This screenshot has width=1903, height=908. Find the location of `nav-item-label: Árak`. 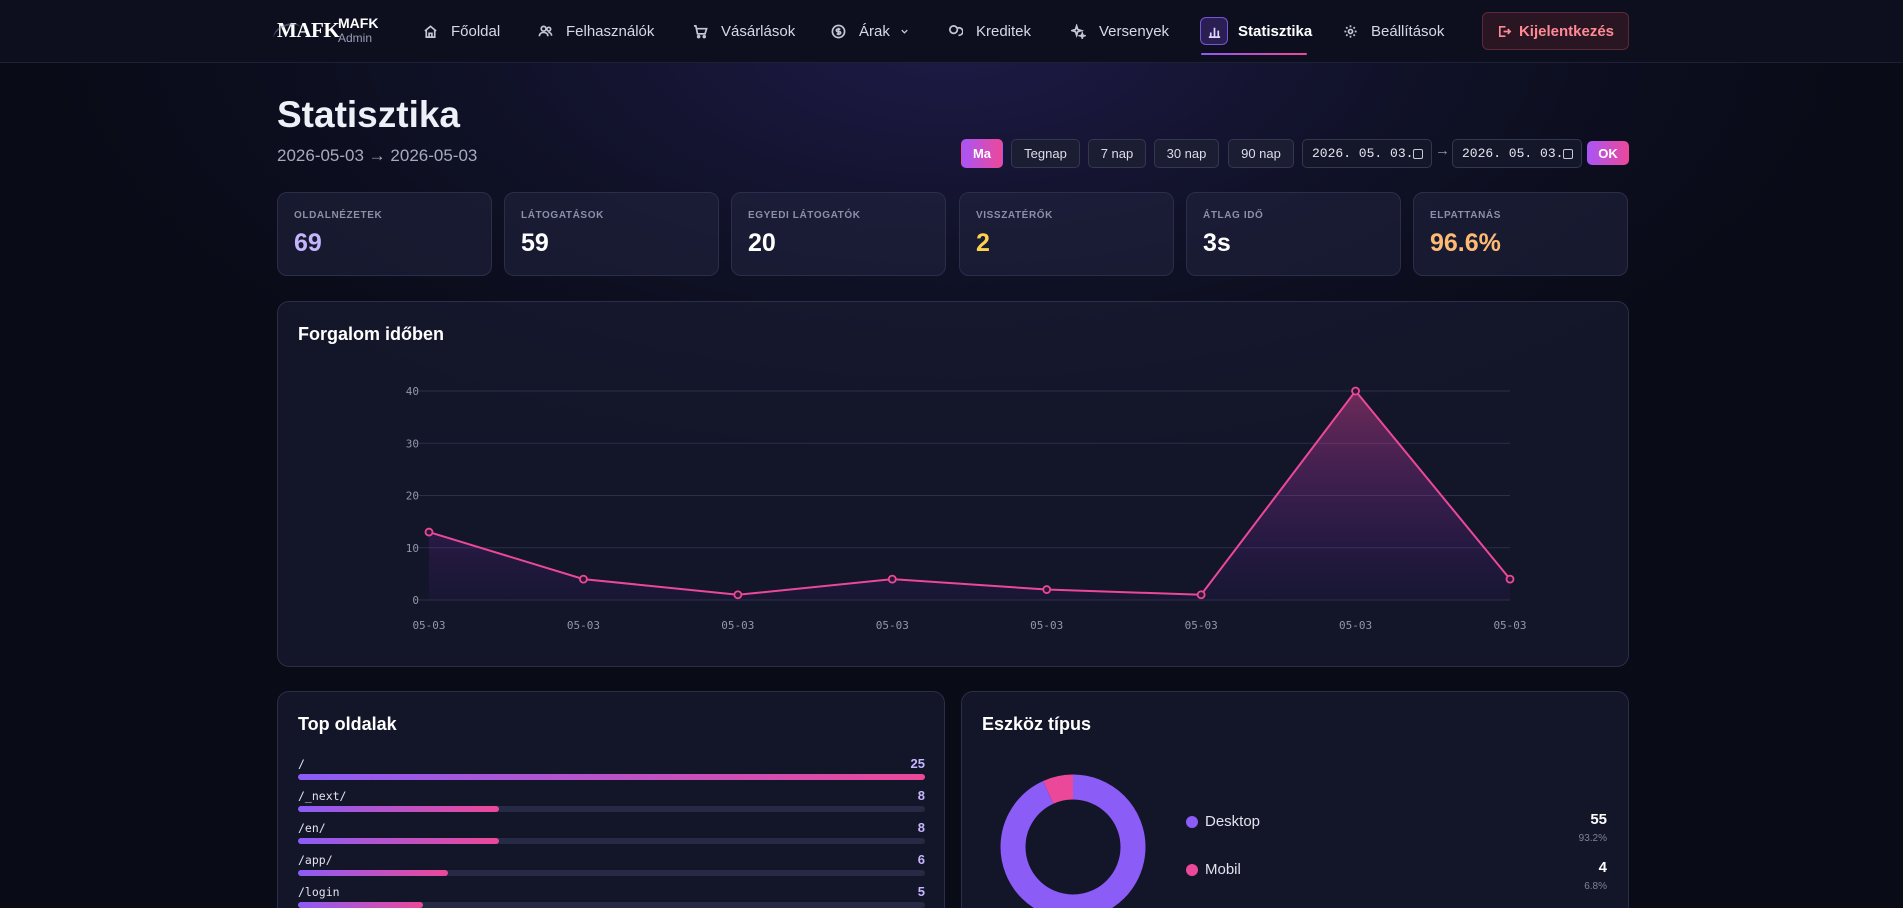

nav-item-label: Árak is located at coordinates (874, 31).